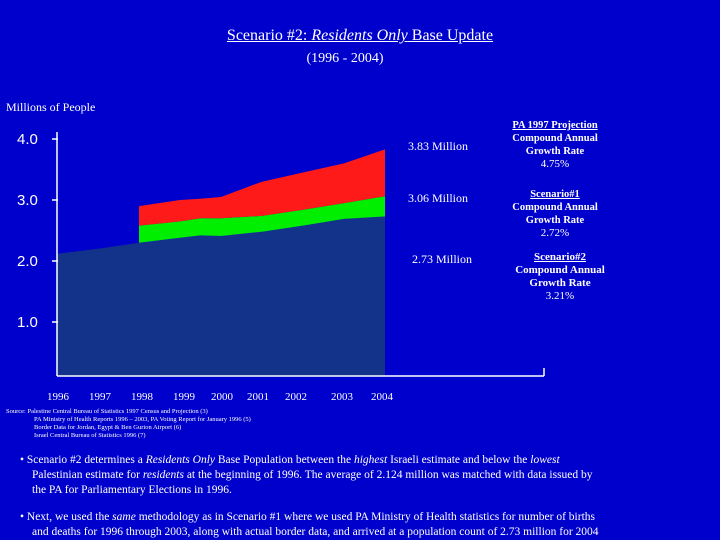  Describe the element at coordinates (51, 107) in the screenshot. I see `y-axis-label: Millions of People` at that location.